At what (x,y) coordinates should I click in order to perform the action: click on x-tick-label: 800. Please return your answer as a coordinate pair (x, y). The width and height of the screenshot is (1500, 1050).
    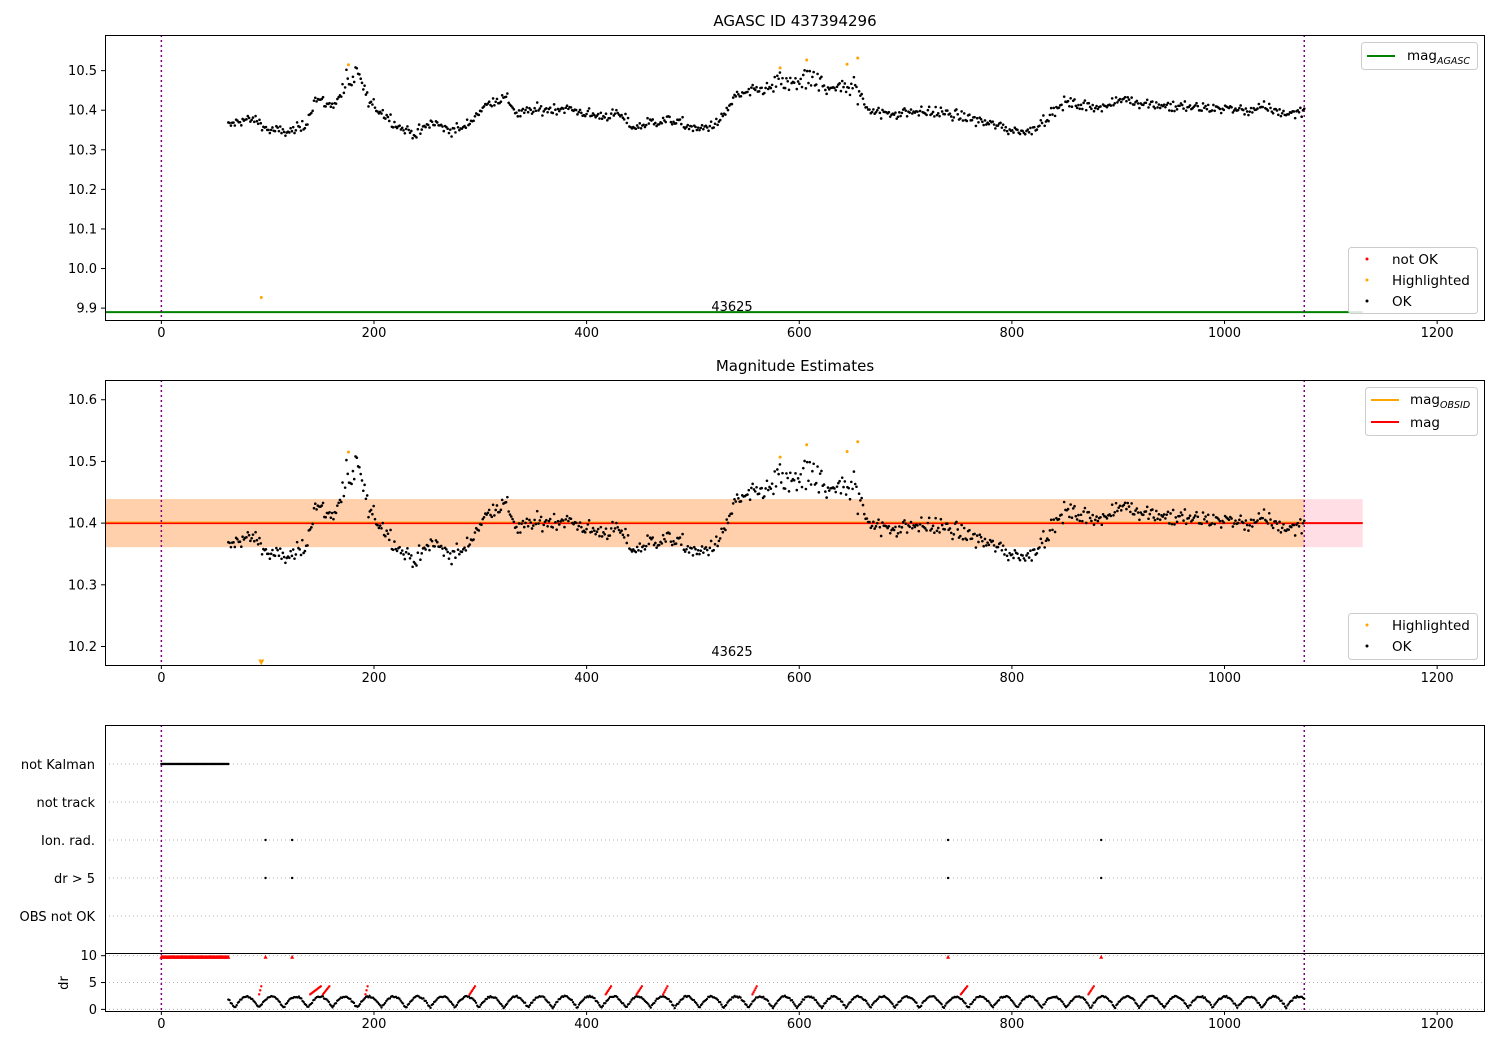
    Looking at the image, I should click on (1011, 1024).